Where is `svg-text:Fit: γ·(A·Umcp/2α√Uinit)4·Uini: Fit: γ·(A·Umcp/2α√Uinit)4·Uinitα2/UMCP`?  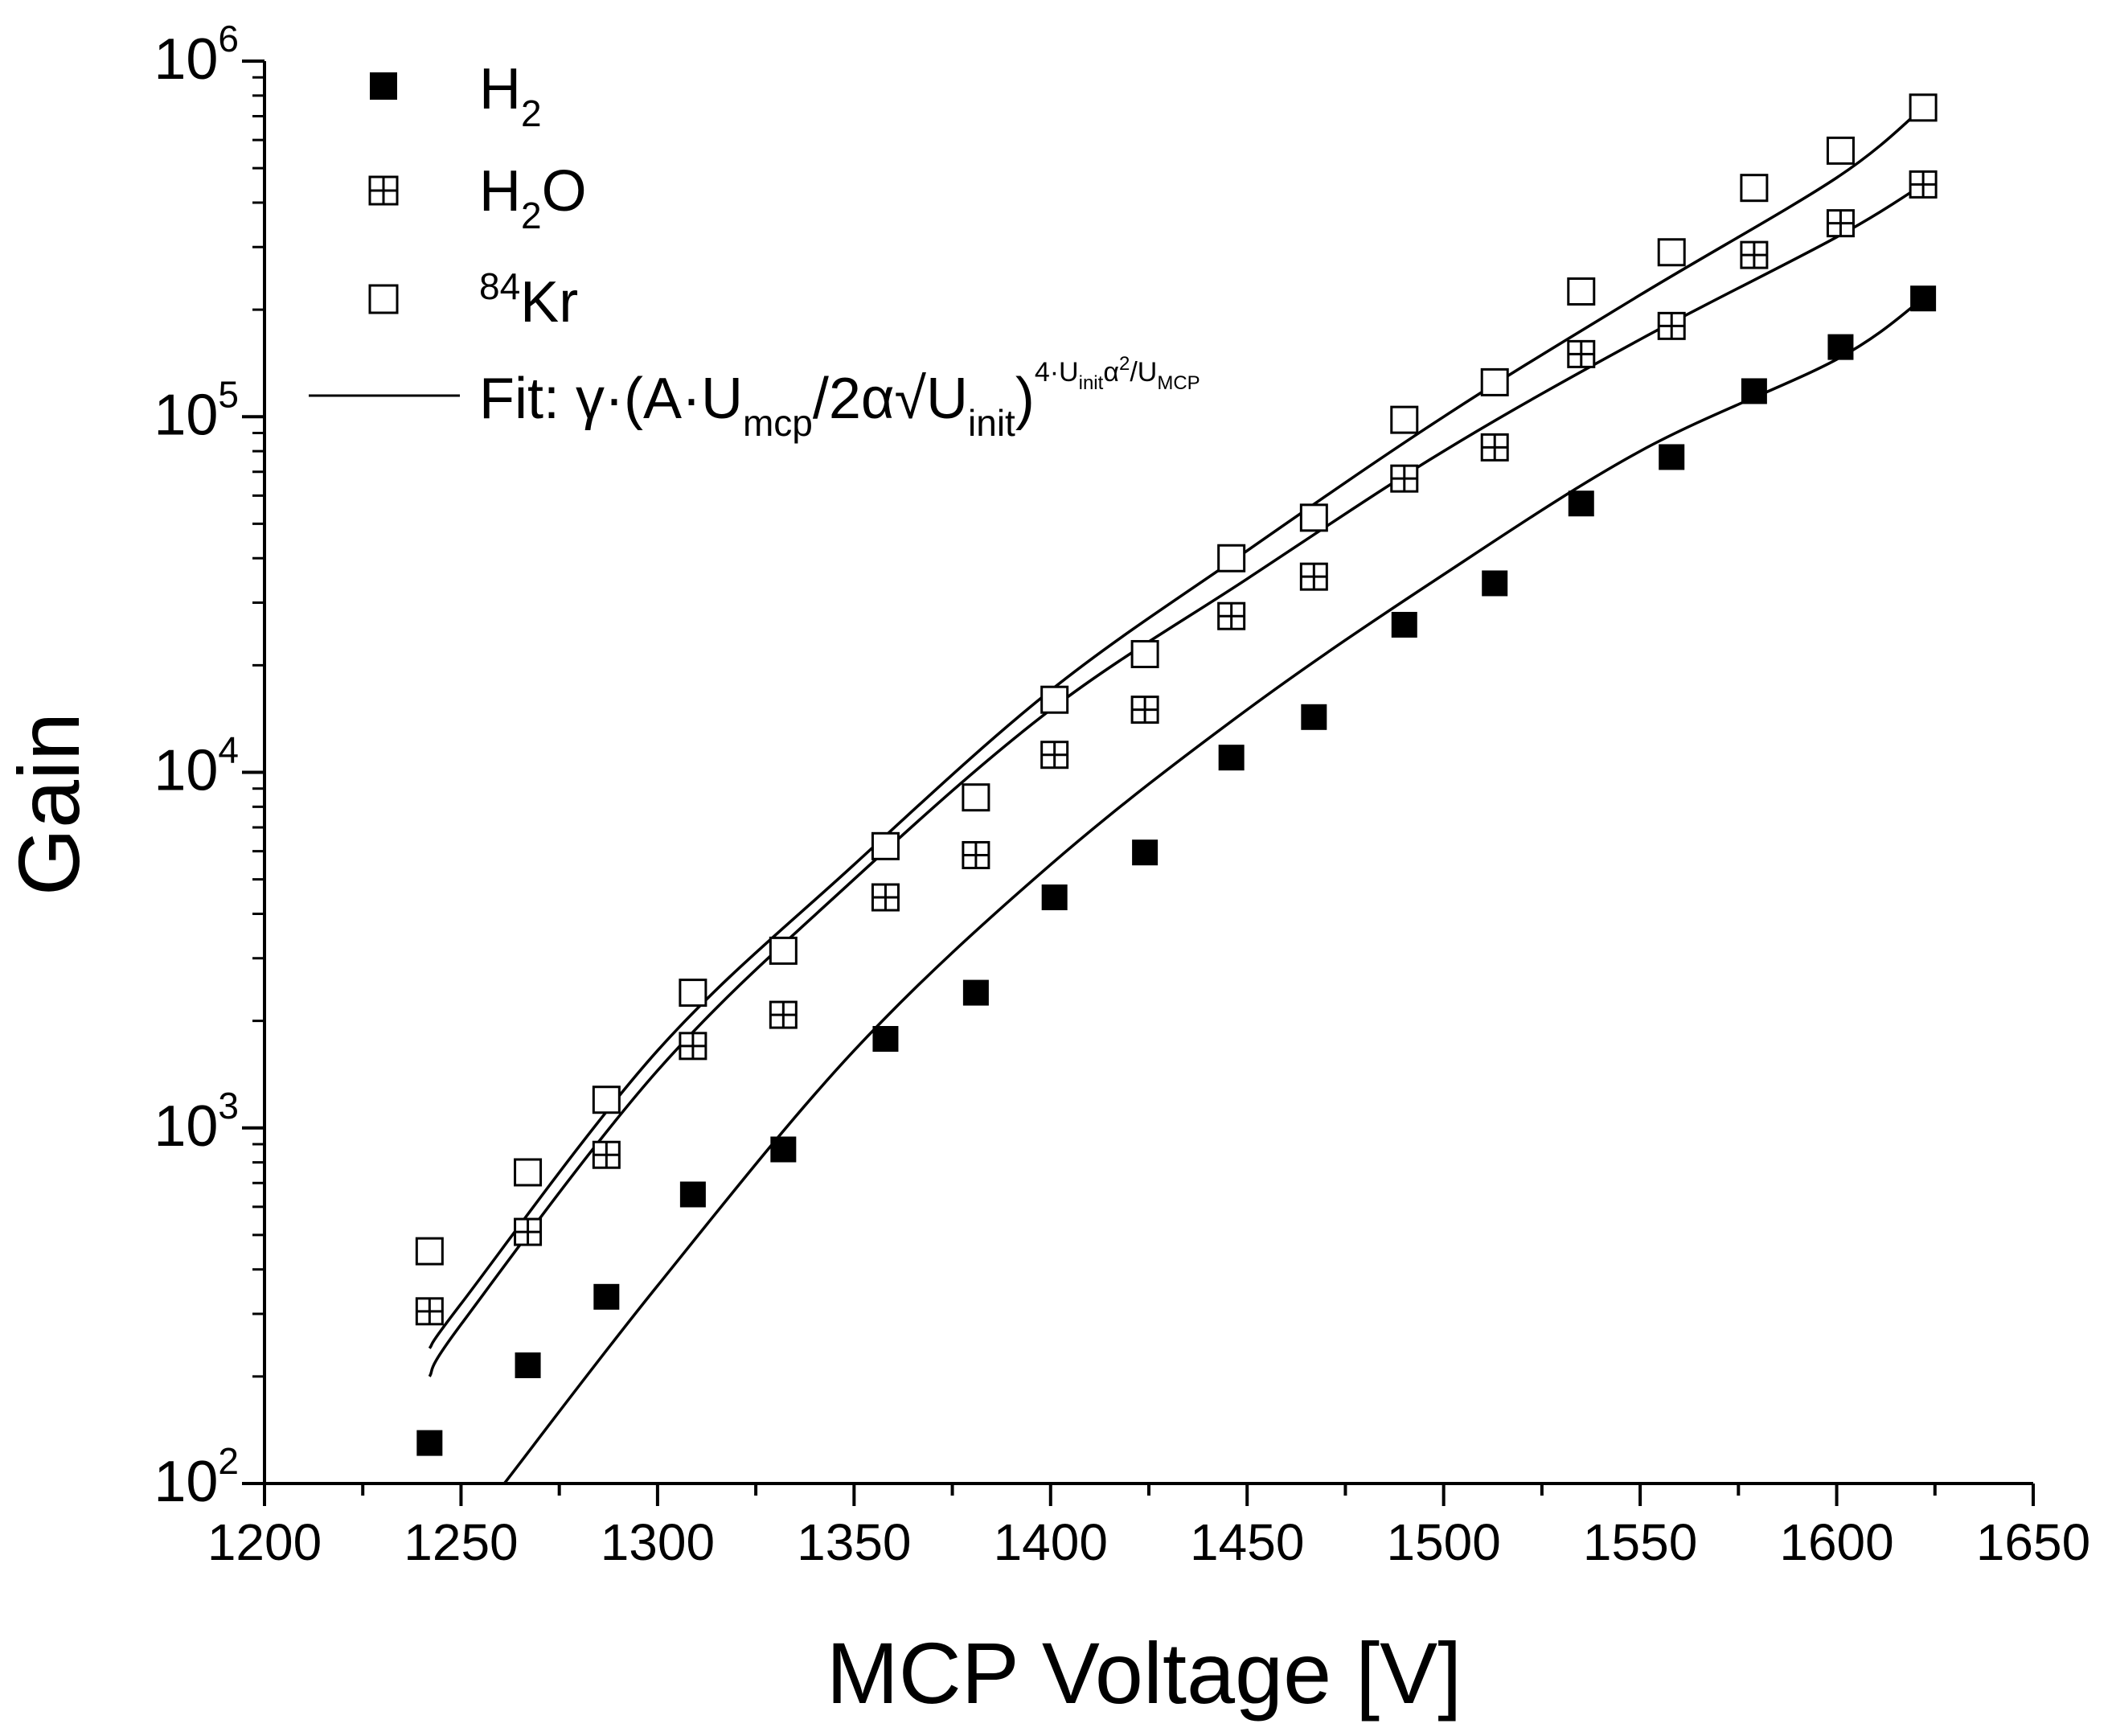
svg-text:Fit: γ·(A·Umcp/2α√Uinit)4·Uini: Fit: γ·(A·Umcp/2α√Uinit)4·Uinitα2/UMCP is located at coordinates (839, 398).